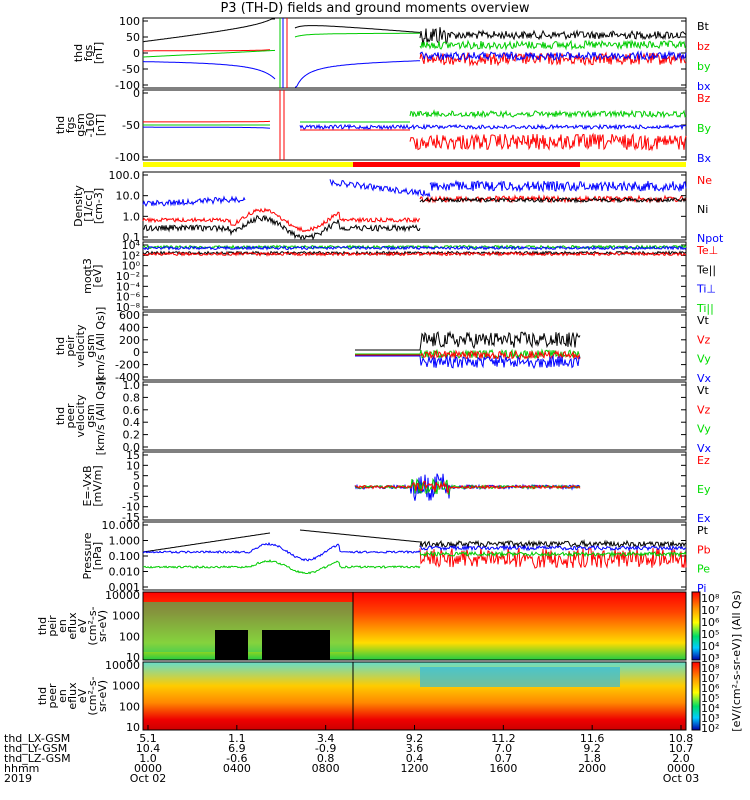  Describe the element at coordinates (704, 66) in the screenshot. I see `legend-by: by` at that location.